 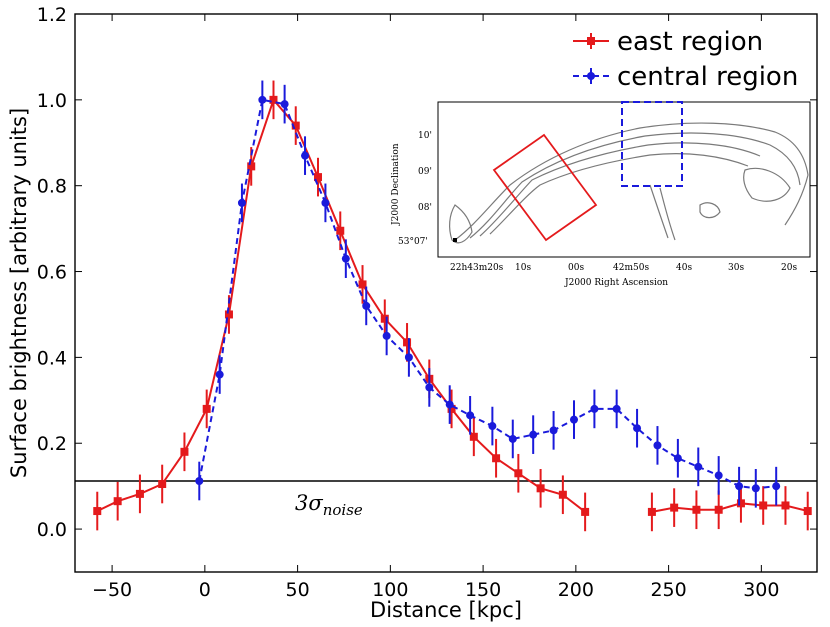 I want to click on inset-ytick-09: 09', so click(x=425, y=172).